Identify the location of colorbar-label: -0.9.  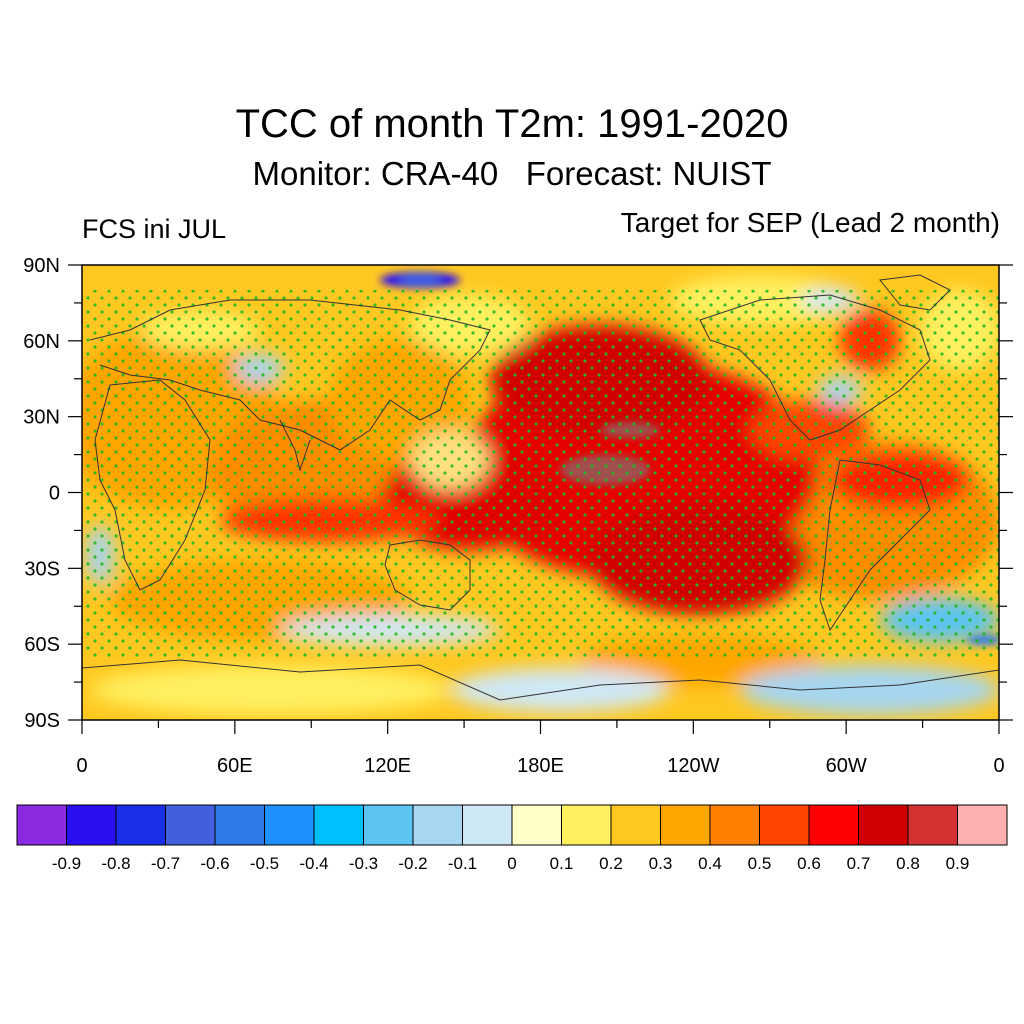
(66, 863).